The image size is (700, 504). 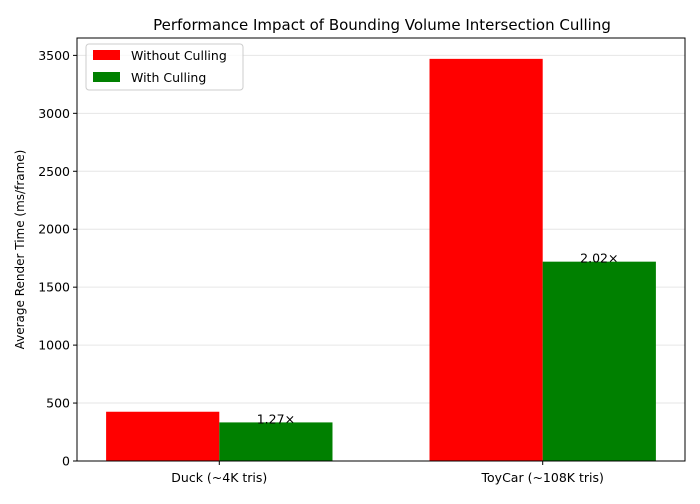 I want to click on legend-swatch-without-culling, so click(x=106, y=55).